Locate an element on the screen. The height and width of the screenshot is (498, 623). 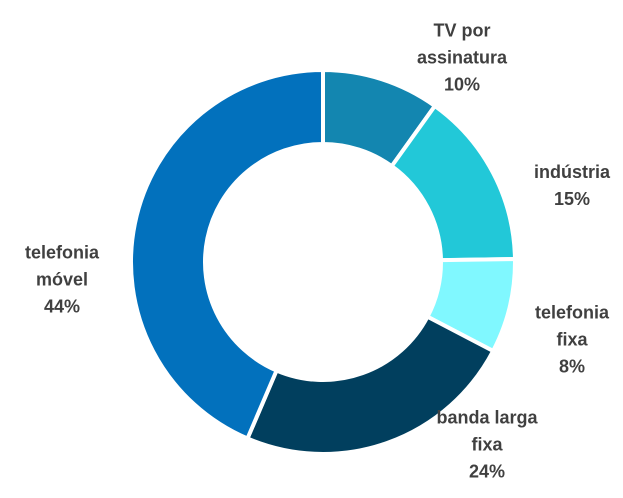
slice-label: TV por assinatura 10% is located at coordinates (462, 58).